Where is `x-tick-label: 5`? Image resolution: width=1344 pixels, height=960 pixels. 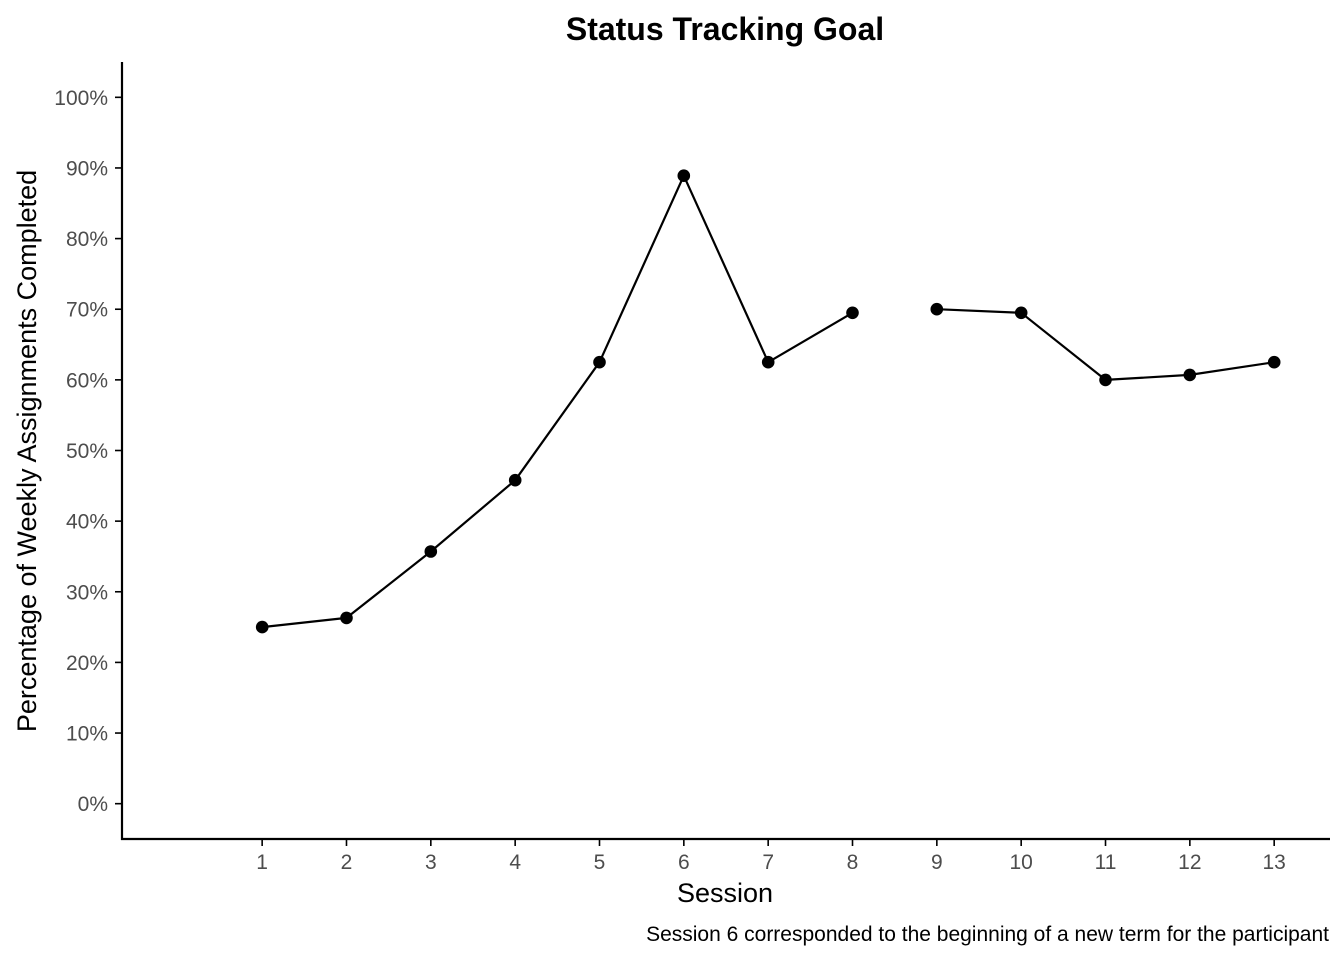
x-tick-label: 5 is located at coordinates (600, 862).